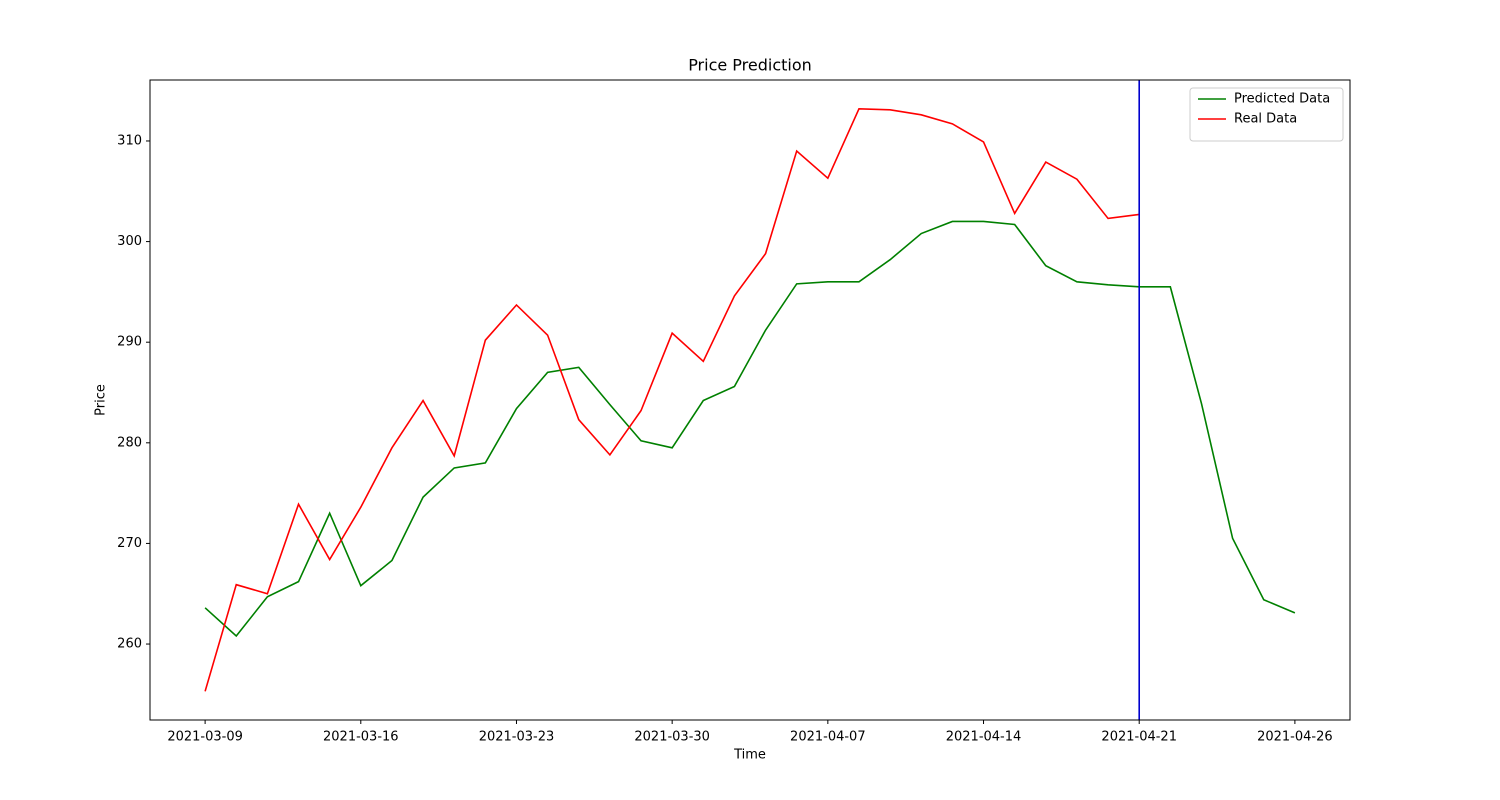 This screenshot has width=1500, height=800. I want to click on x-tick-label: 2021-03-16, so click(361, 737).